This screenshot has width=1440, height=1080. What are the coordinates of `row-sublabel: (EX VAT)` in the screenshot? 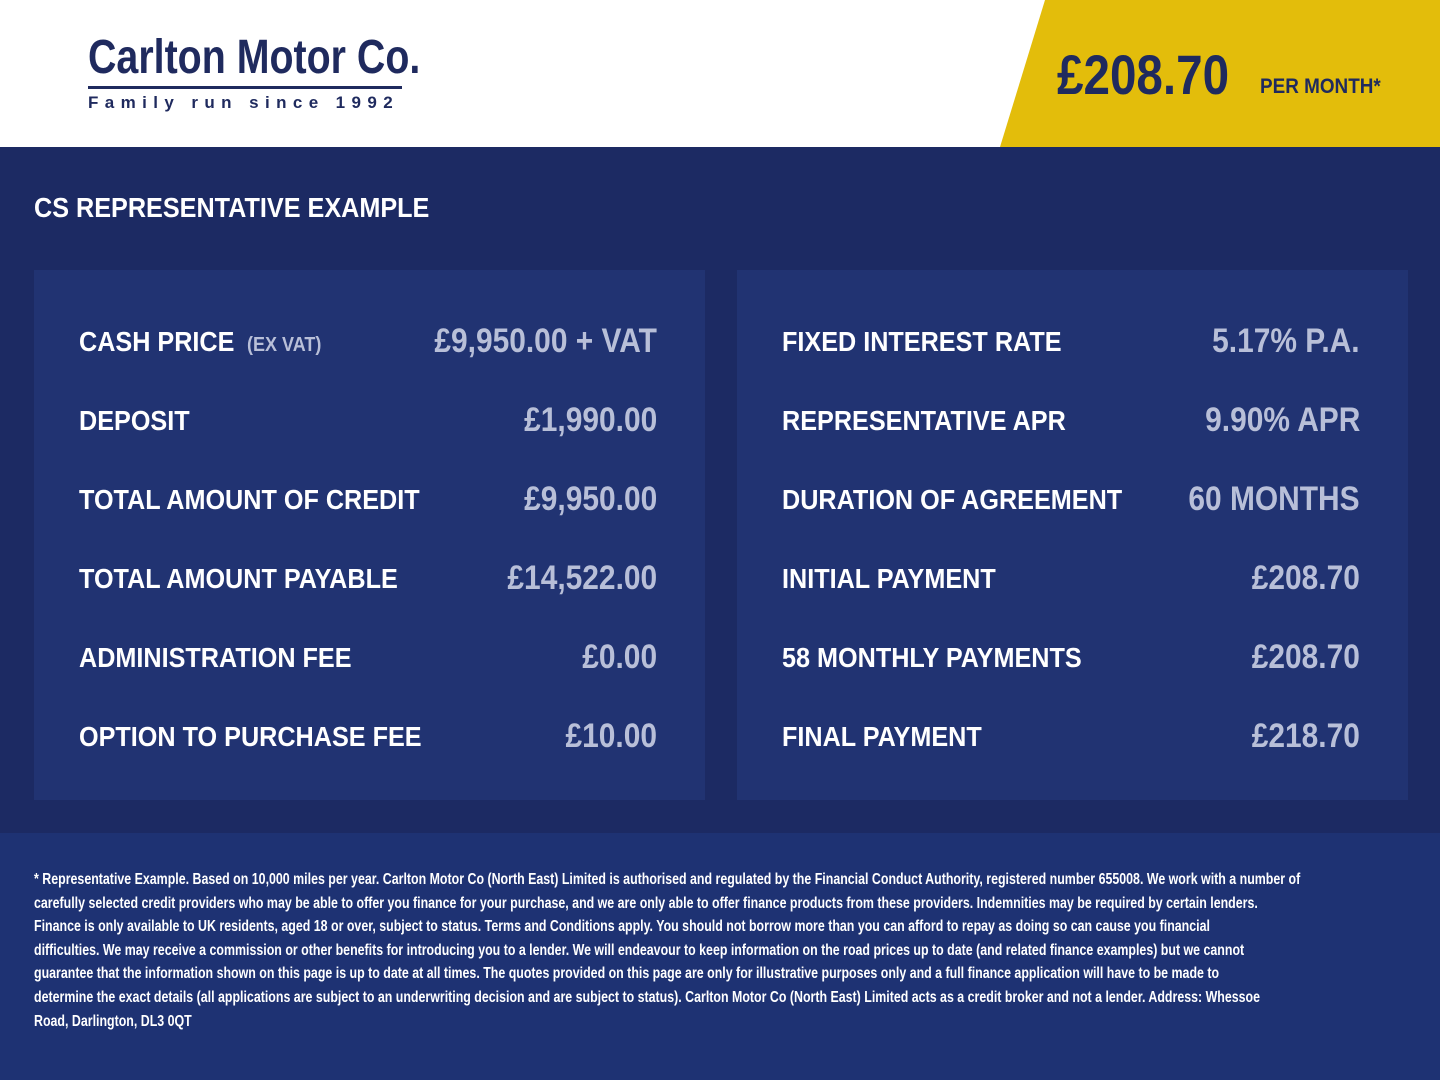 It's located at (284, 345).